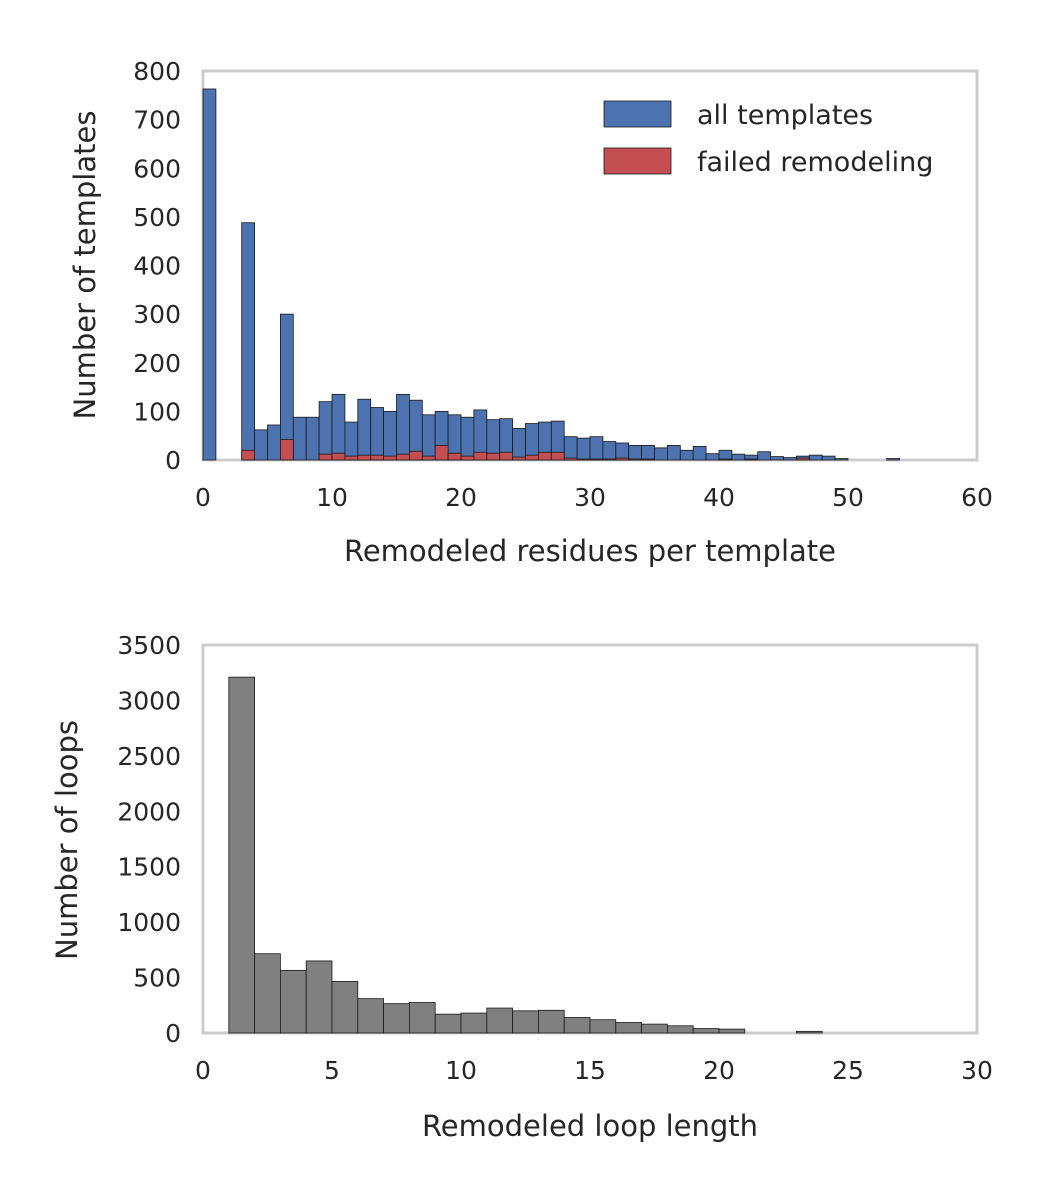 The image size is (1050, 1200). Describe the element at coordinates (848, 497) in the screenshot. I see `top-x-tick-label: 50` at that location.